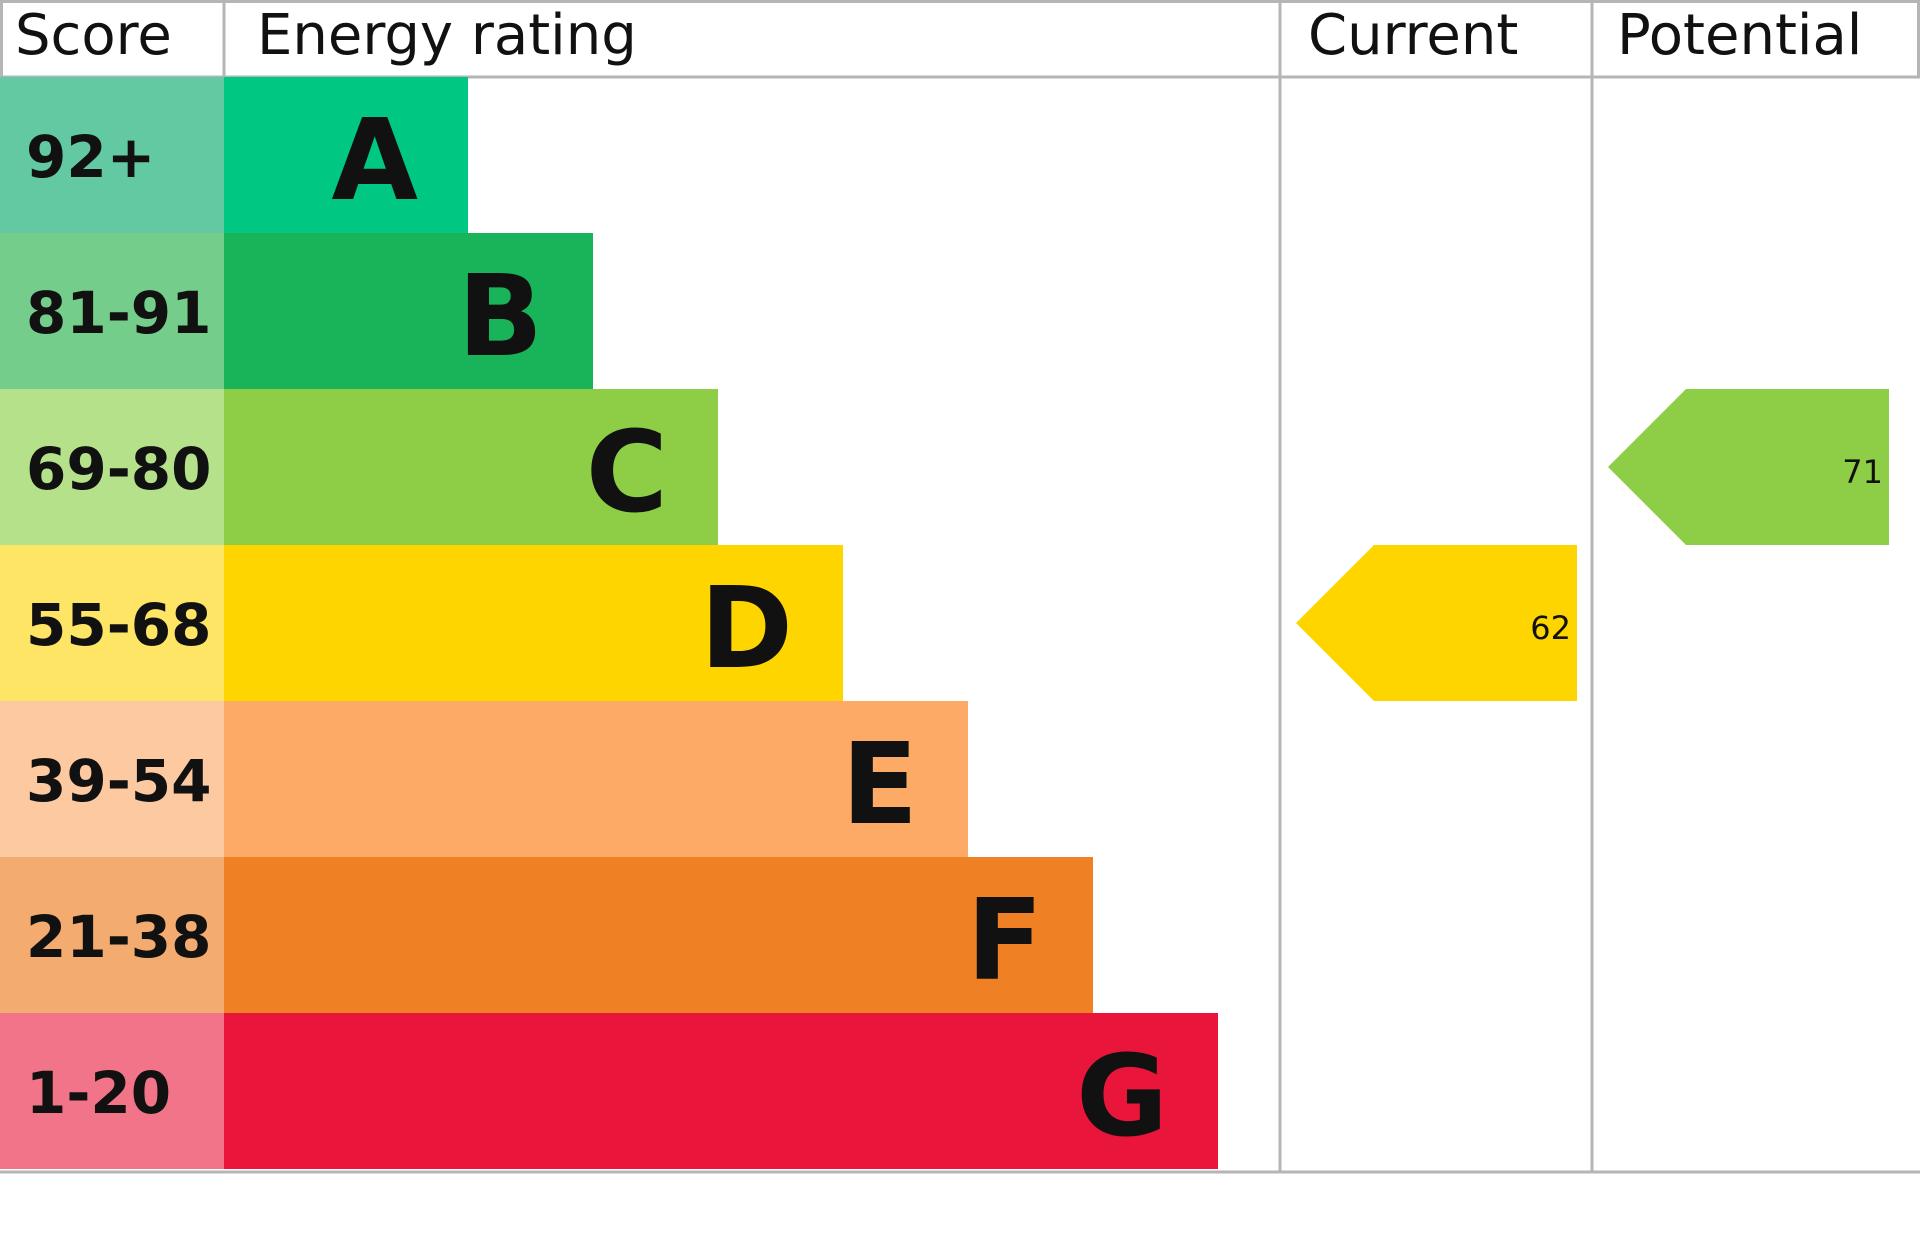 The height and width of the screenshot is (1249, 1920). I want to click on score-range: 55-68, so click(119, 625).